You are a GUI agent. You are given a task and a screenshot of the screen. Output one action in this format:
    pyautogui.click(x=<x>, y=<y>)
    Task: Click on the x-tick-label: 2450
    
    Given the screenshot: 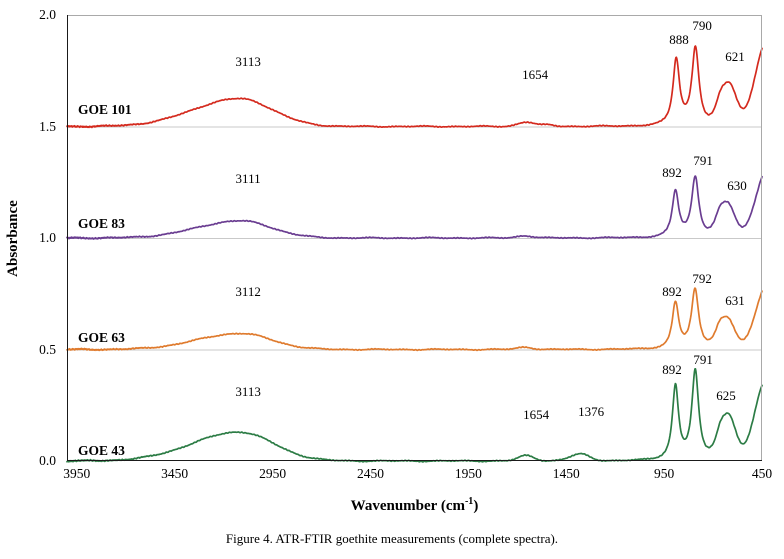 What is the action you would take?
    pyautogui.click(x=370, y=473)
    